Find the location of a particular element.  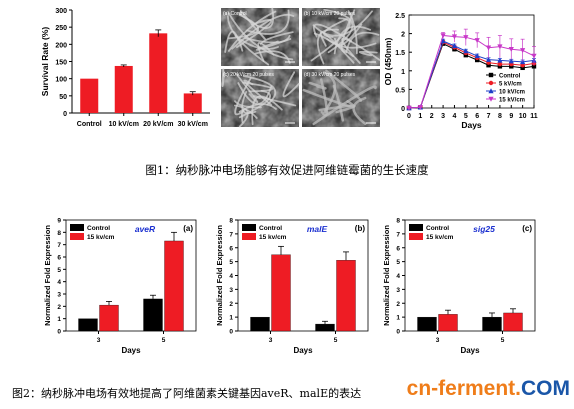

x-tick-label: 7 is located at coordinates (489, 116).